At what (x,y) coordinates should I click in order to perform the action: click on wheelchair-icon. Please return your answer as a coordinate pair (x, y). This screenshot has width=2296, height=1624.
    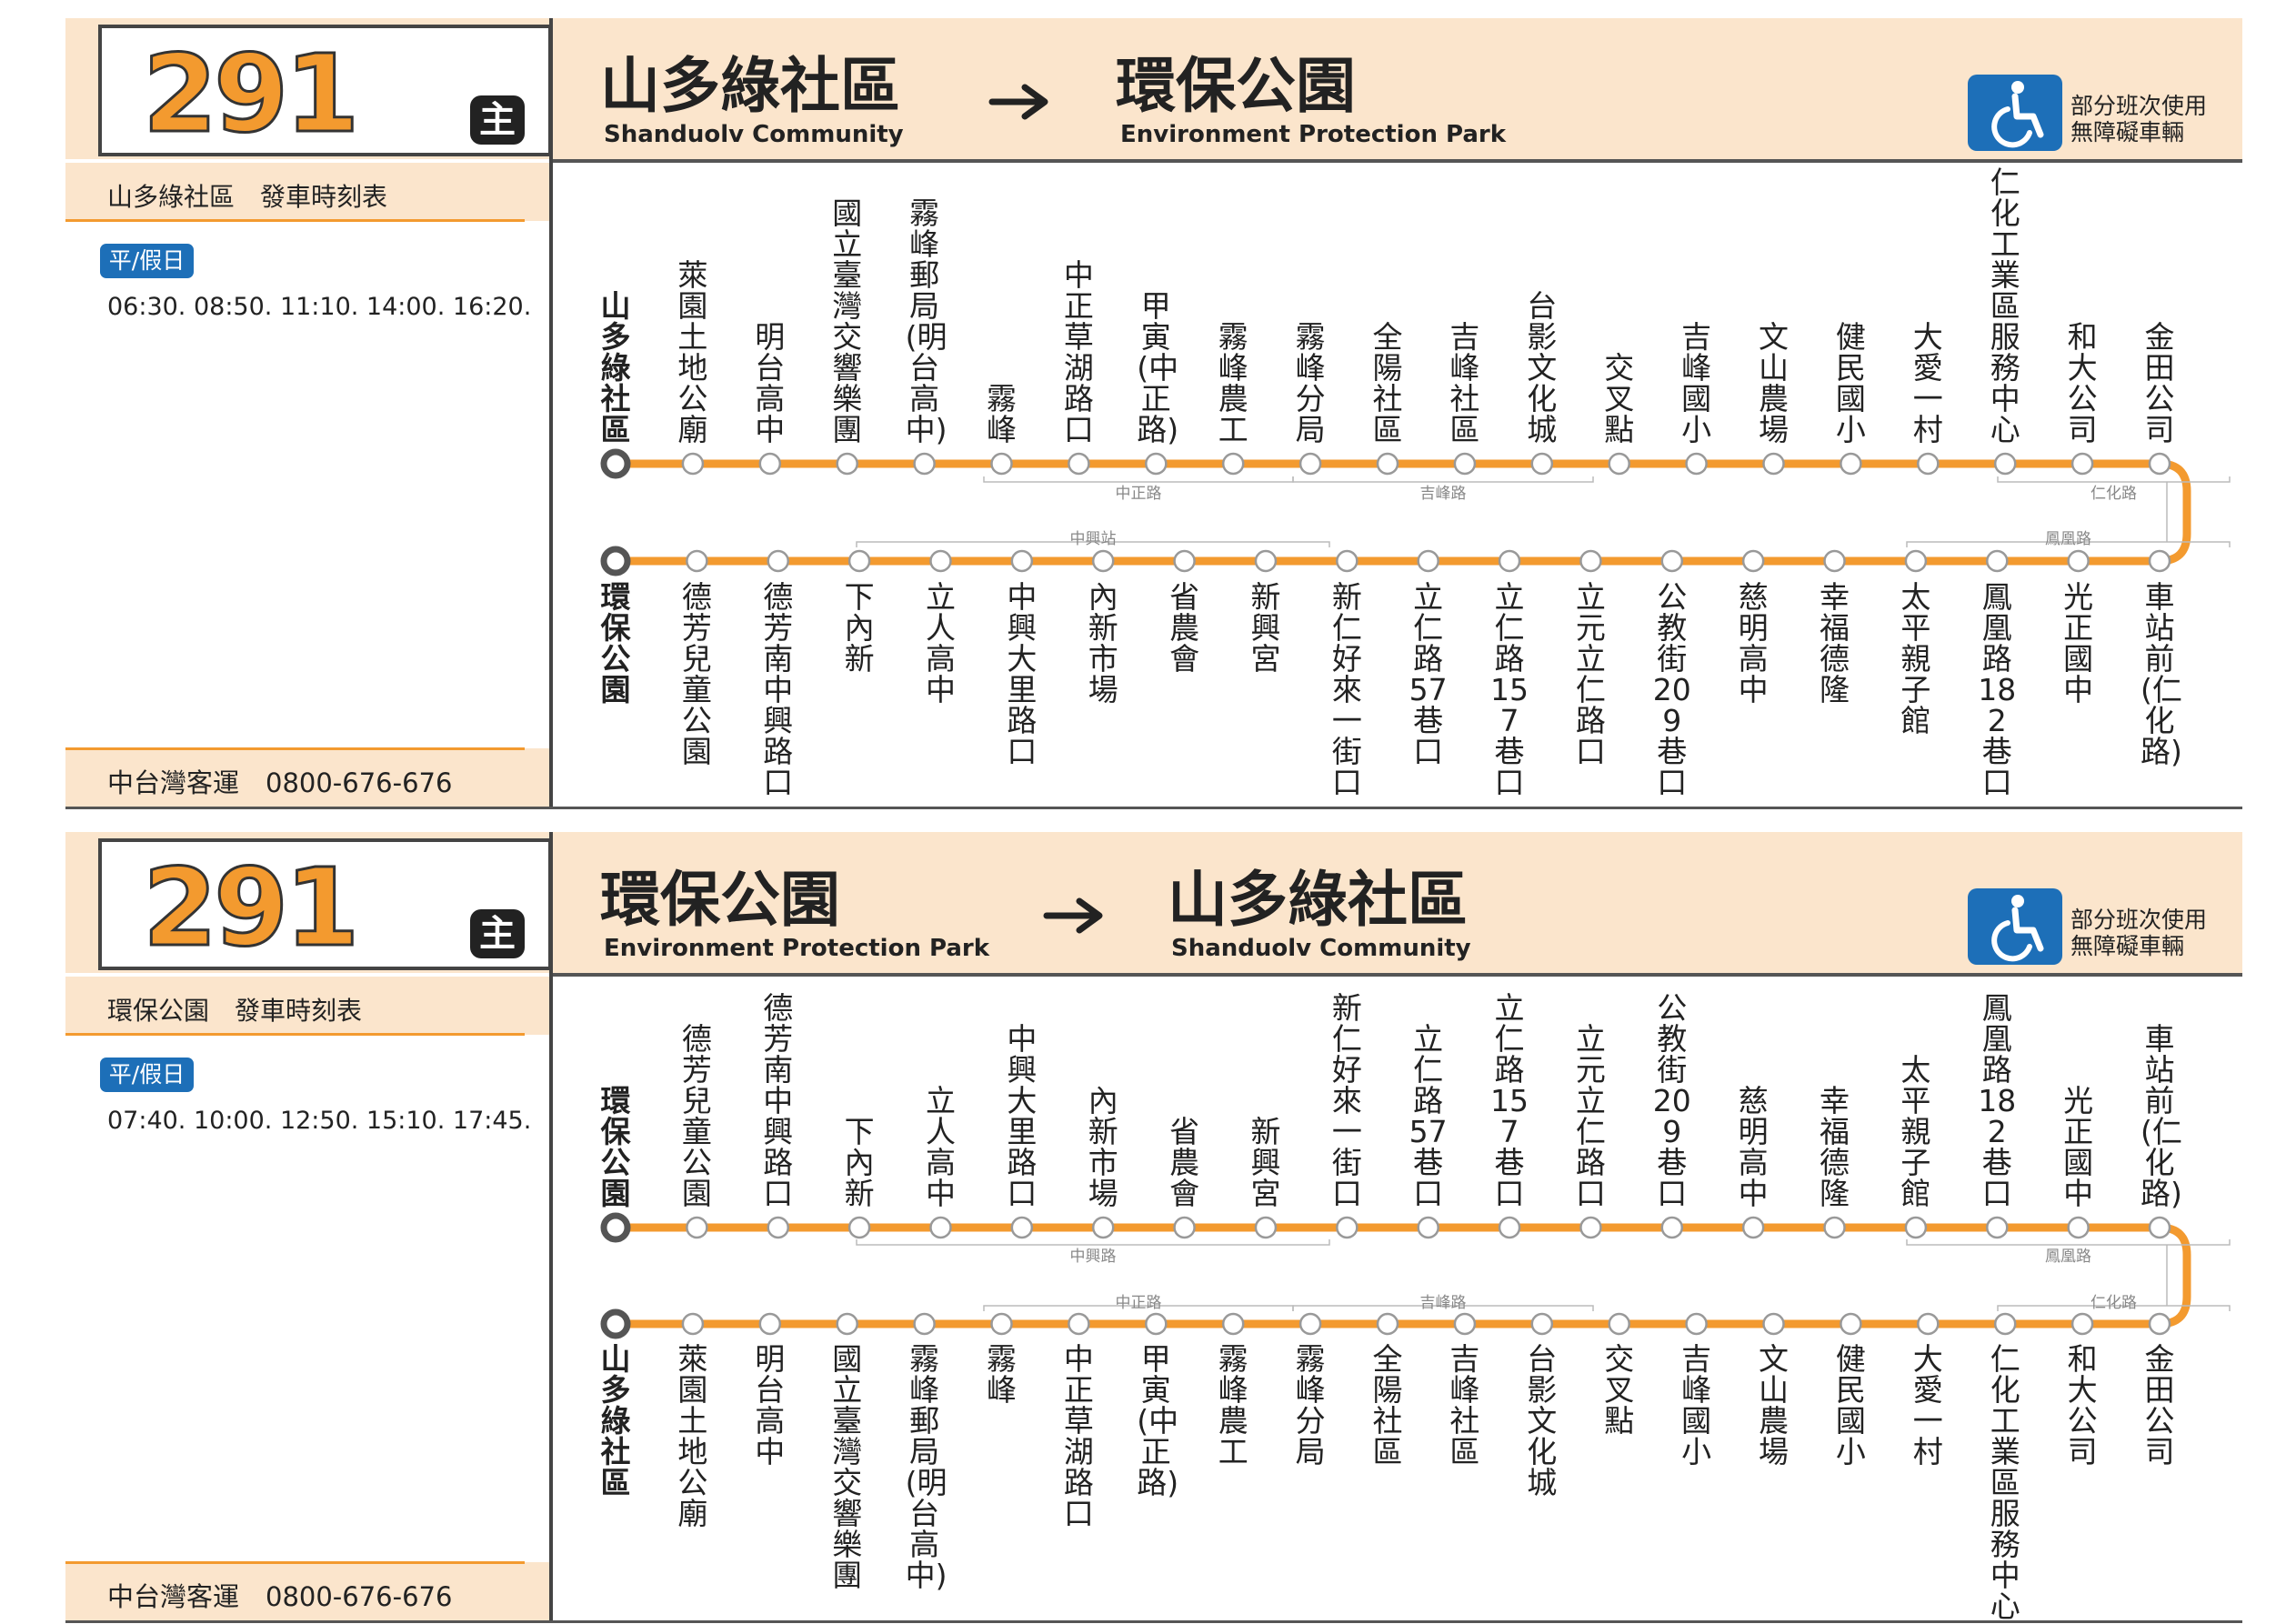
    Looking at the image, I should click on (2015, 113).